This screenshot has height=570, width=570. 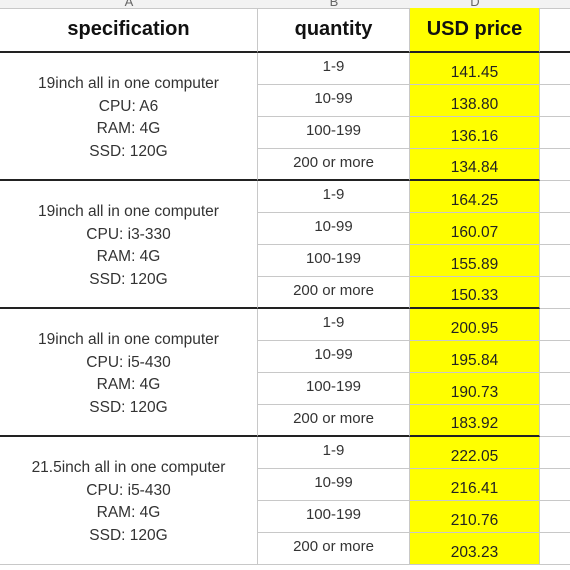 I want to click on price-cell: 200.95, so click(x=475, y=325).